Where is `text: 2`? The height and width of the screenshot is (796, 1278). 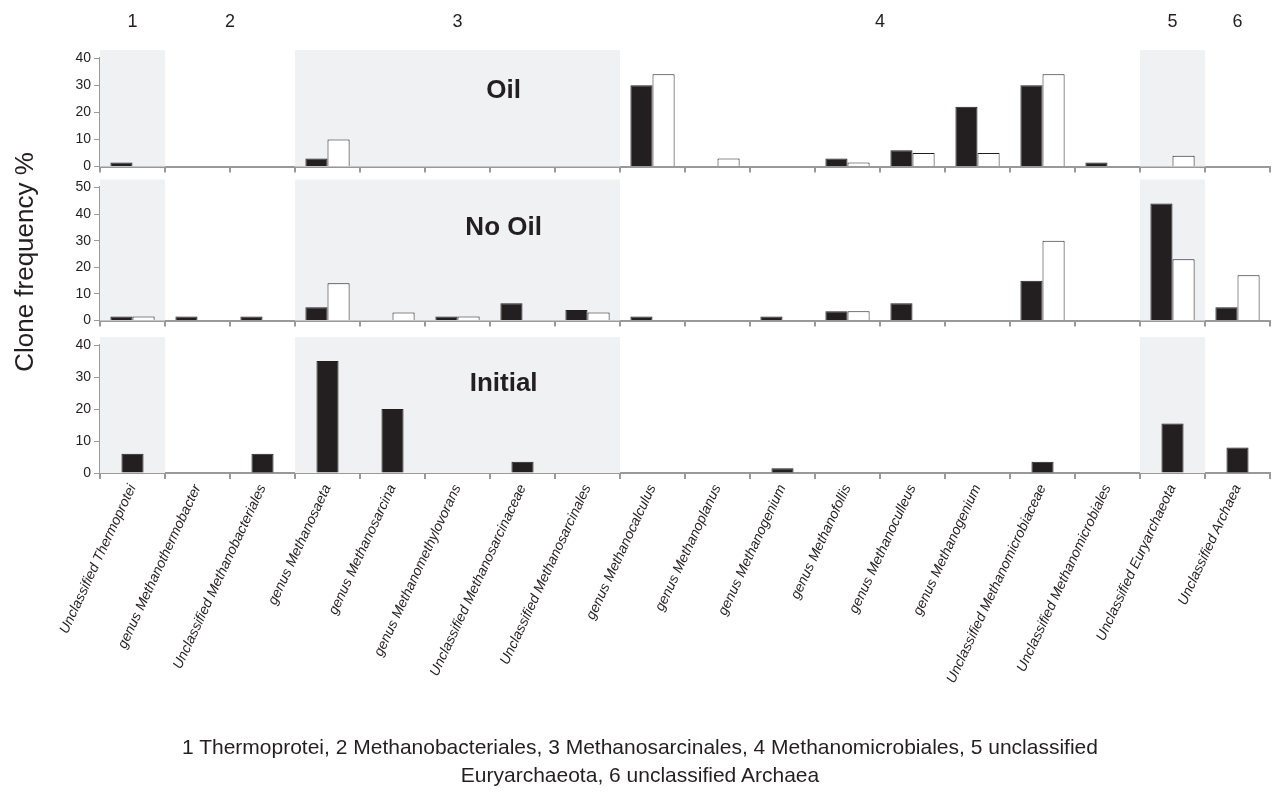 text: 2 is located at coordinates (230, 20).